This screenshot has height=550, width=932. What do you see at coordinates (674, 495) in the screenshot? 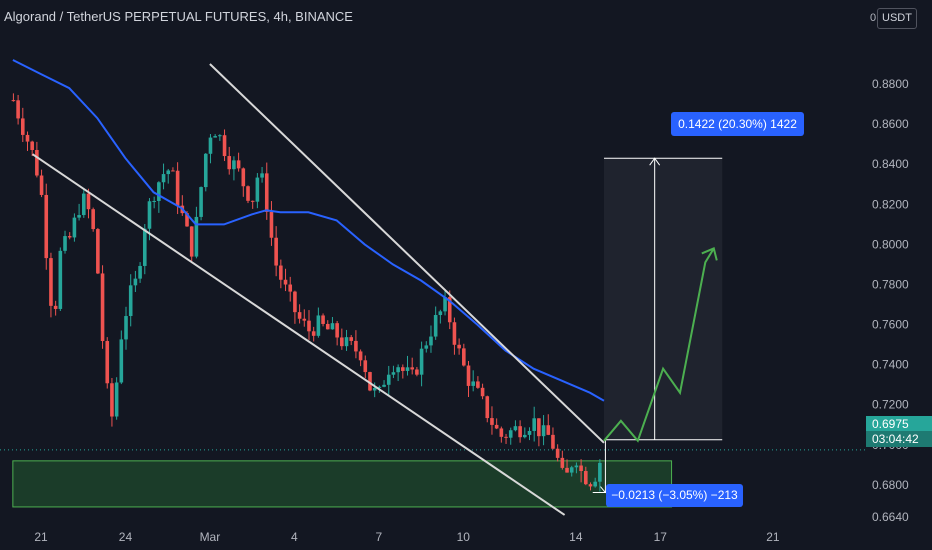
I see `loss-measure-label: −0.0213 (−3.05%) −213` at bounding box center [674, 495].